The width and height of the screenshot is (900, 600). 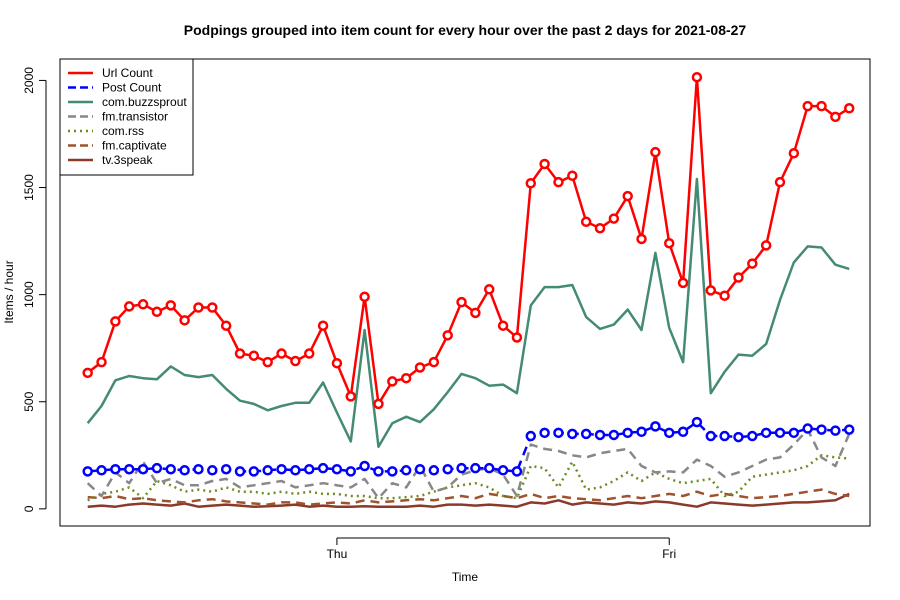 What do you see at coordinates (468, 500) in the screenshot?
I see `series-tv-3speak` at bounding box center [468, 500].